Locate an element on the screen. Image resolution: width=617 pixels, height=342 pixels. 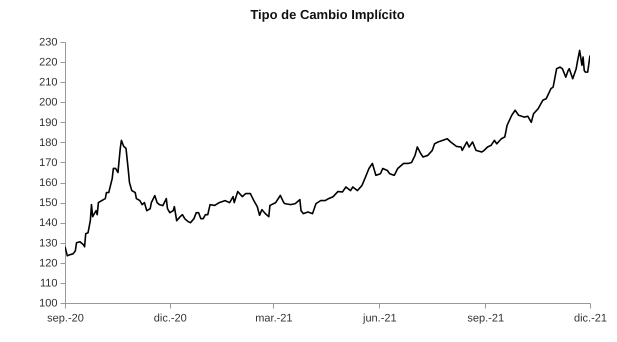
y-tick-label: 110 is located at coordinates (49, 283).